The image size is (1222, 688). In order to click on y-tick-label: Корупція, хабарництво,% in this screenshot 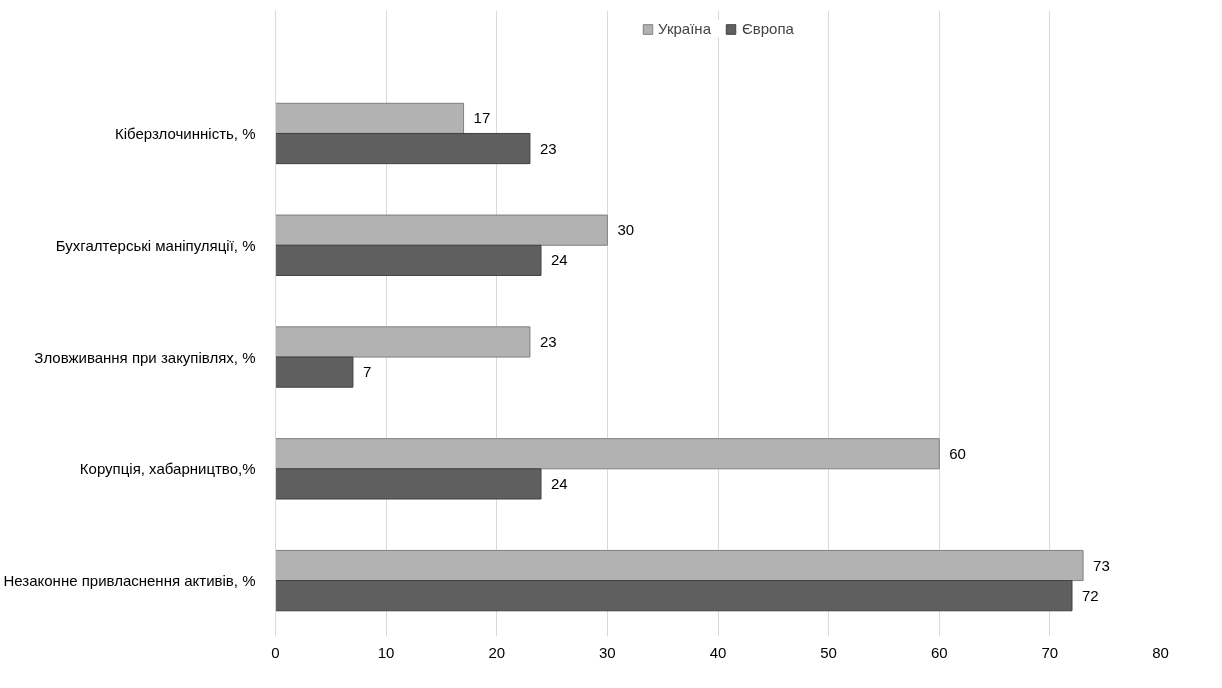, I will do `click(167, 469)`.